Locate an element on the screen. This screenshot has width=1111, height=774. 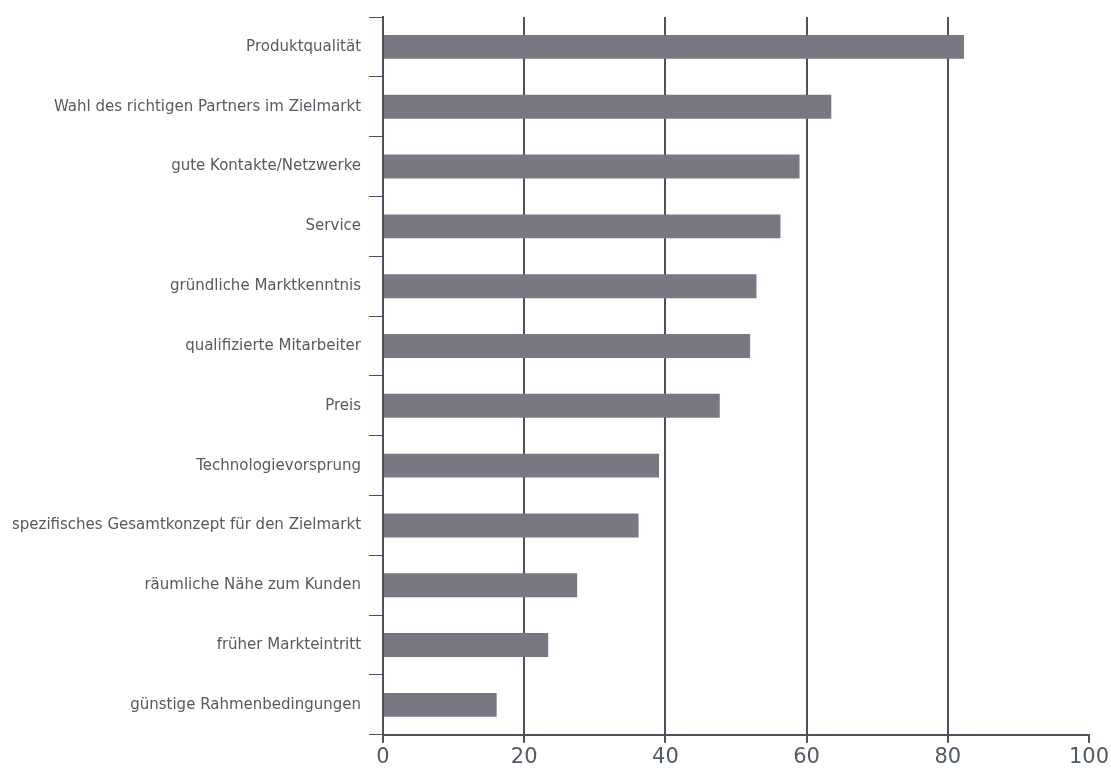
y-tick-label: Technologievorsprung is located at coordinates (278, 464).